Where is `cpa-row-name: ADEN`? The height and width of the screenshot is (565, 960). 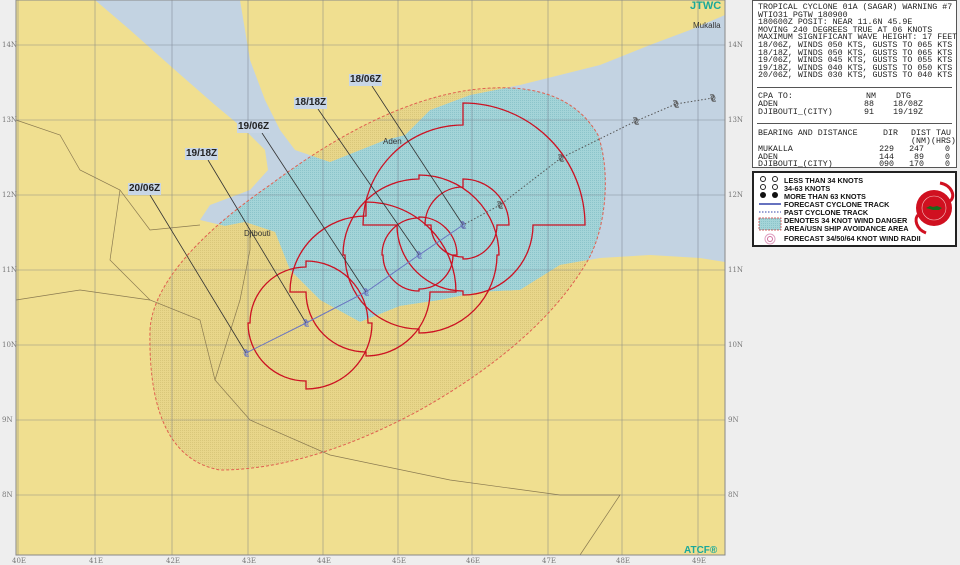
cpa-row-name: ADEN is located at coordinates (768, 104).